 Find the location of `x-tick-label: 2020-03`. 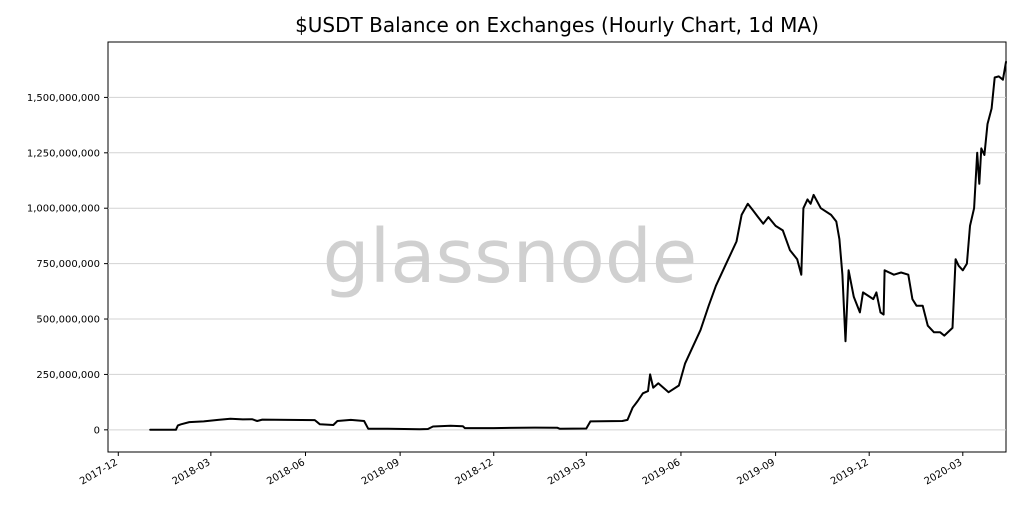

x-tick-label: 2020-03 is located at coordinates (944, 472).